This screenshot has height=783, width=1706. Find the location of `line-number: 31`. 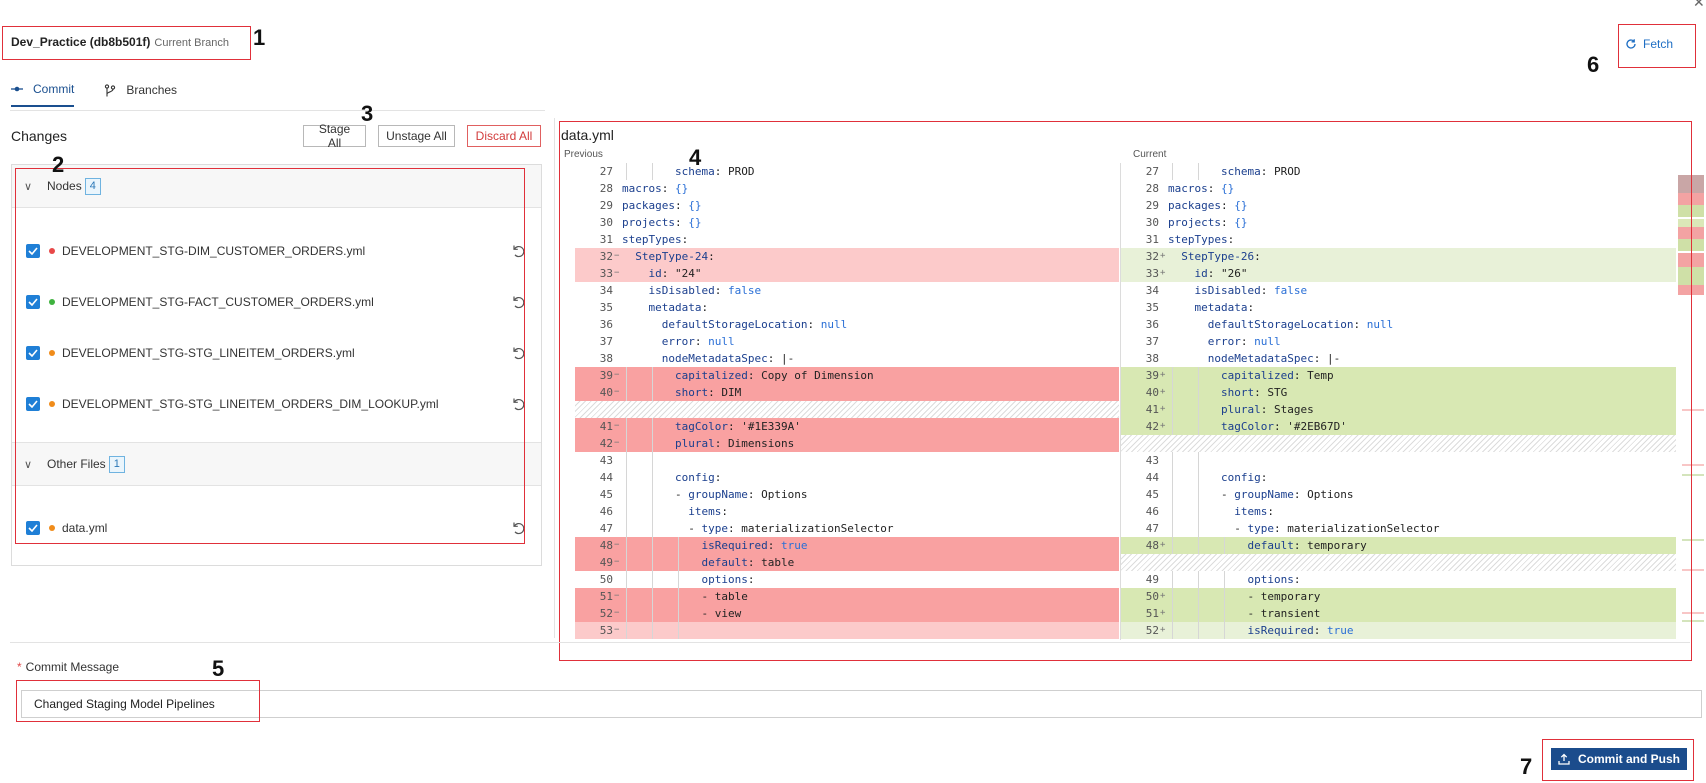

line-number: 31 is located at coordinates (606, 239).